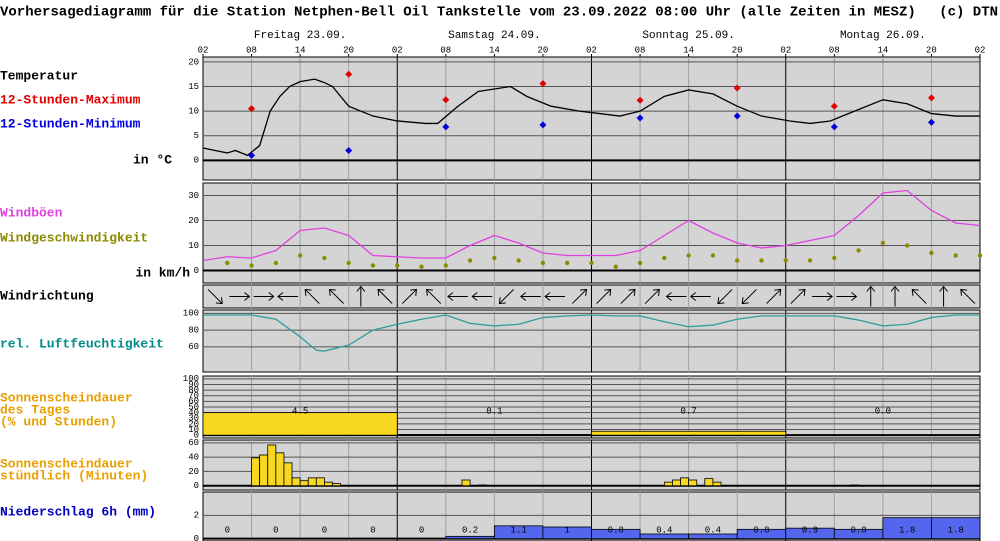 This screenshot has height=541, width=1000. I want to click on x-tick-label: 02, so click(203, 50).